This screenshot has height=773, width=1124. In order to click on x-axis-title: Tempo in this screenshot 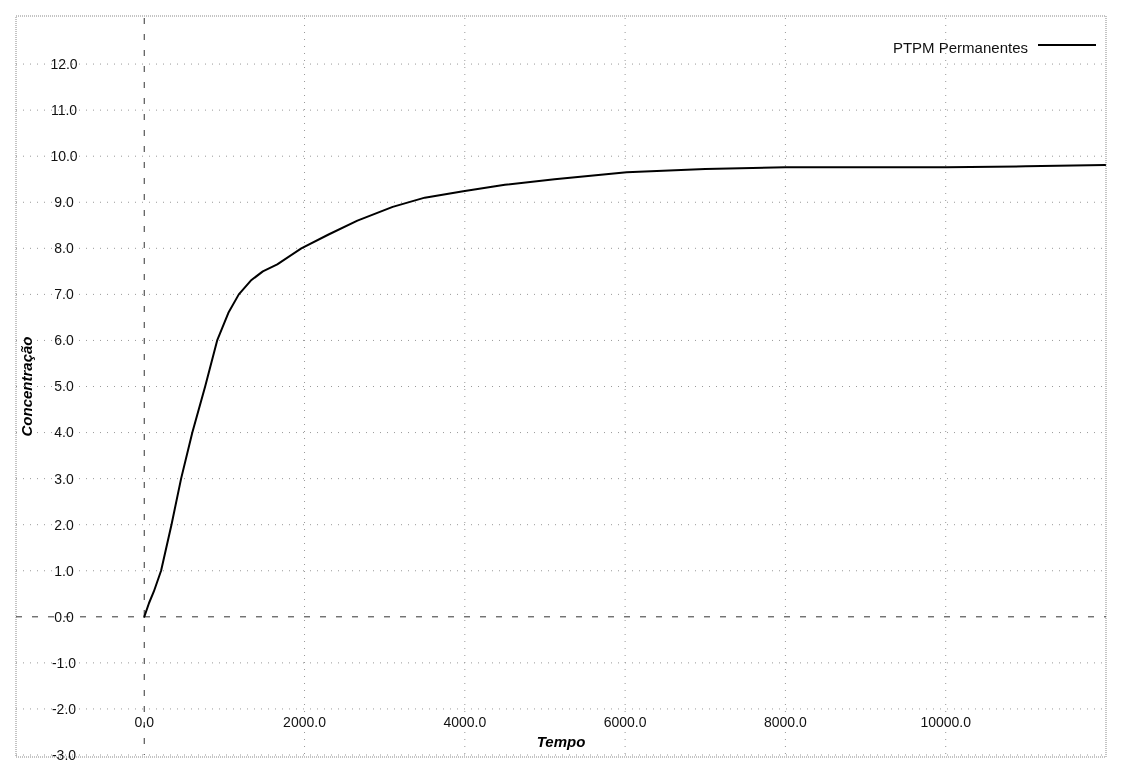, I will do `click(561, 741)`.